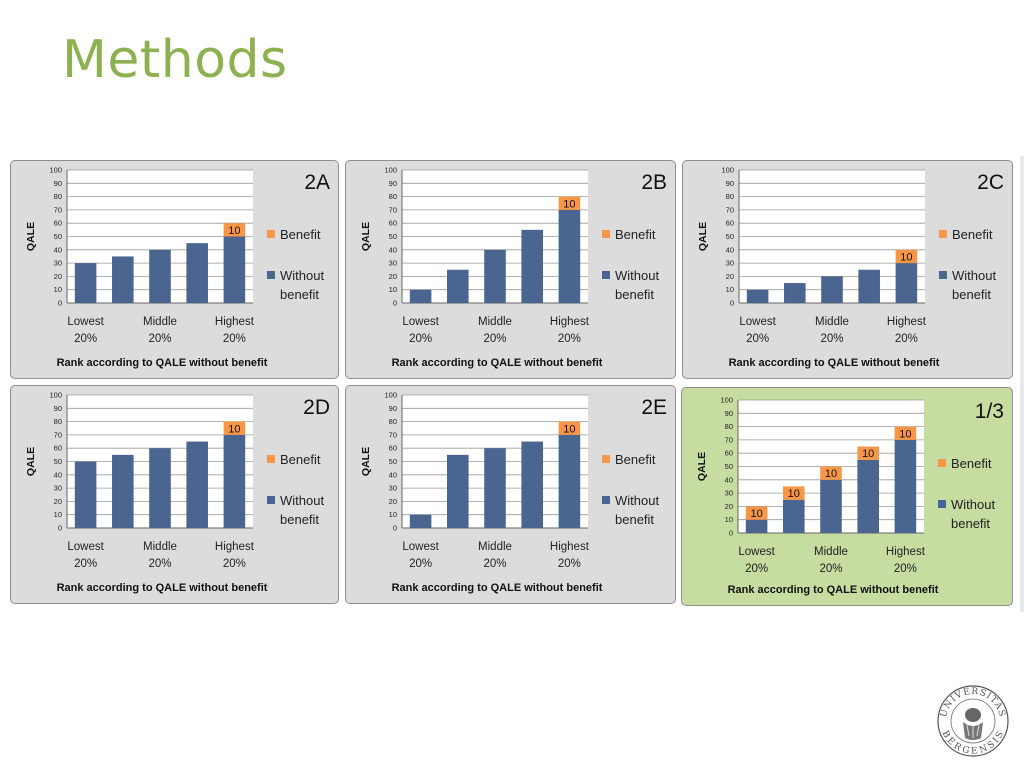 Image resolution: width=1024 pixels, height=768 pixels. Describe the element at coordinates (393, 289) in the screenshot. I see `y-tick-label: 10` at that location.